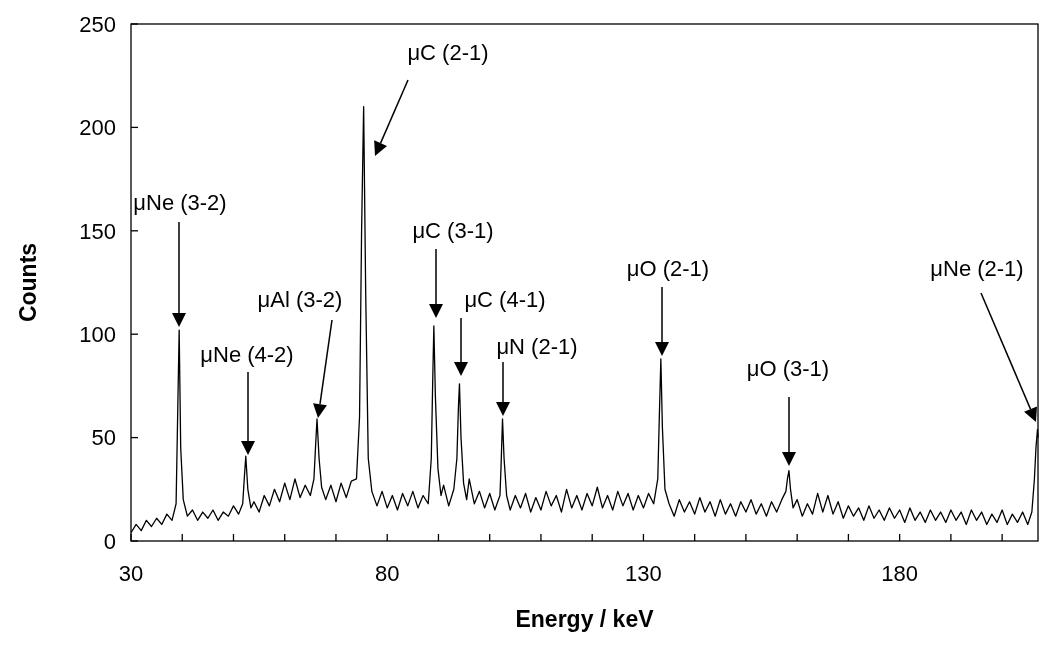 Image resolution: width=1040 pixels, height=646 pixels. Describe the element at coordinates (537, 346) in the screenshot. I see `annotation: μN (2-1)` at that location.